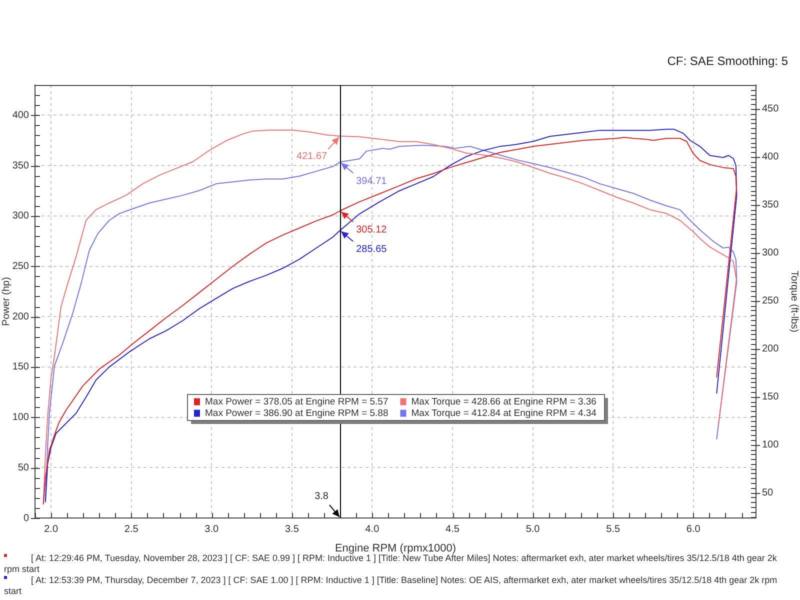 Image resolution: width=800 pixels, height=600 pixels. What do you see at coordinates (613, 529) in the screenshot?
I see `x-tick-label: 5.5` at bounding box center [613, 529].